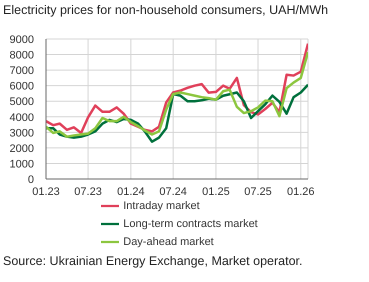  What do you see at coordinates (22, 148) in the screenshot?
I see `y-tick-label: 2000` at bounding box center [22, 148].